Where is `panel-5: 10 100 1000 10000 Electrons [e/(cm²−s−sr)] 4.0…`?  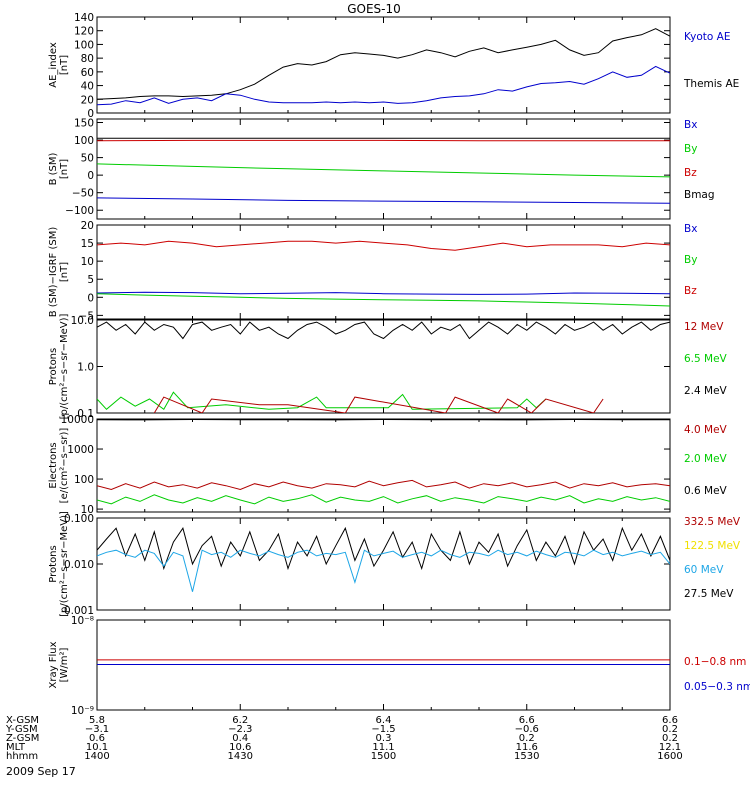 panel-5: 10 100 1000 10000 Electrons [e/(cm²−s−sr)] 4.0… is located at coordinates (388, 465).